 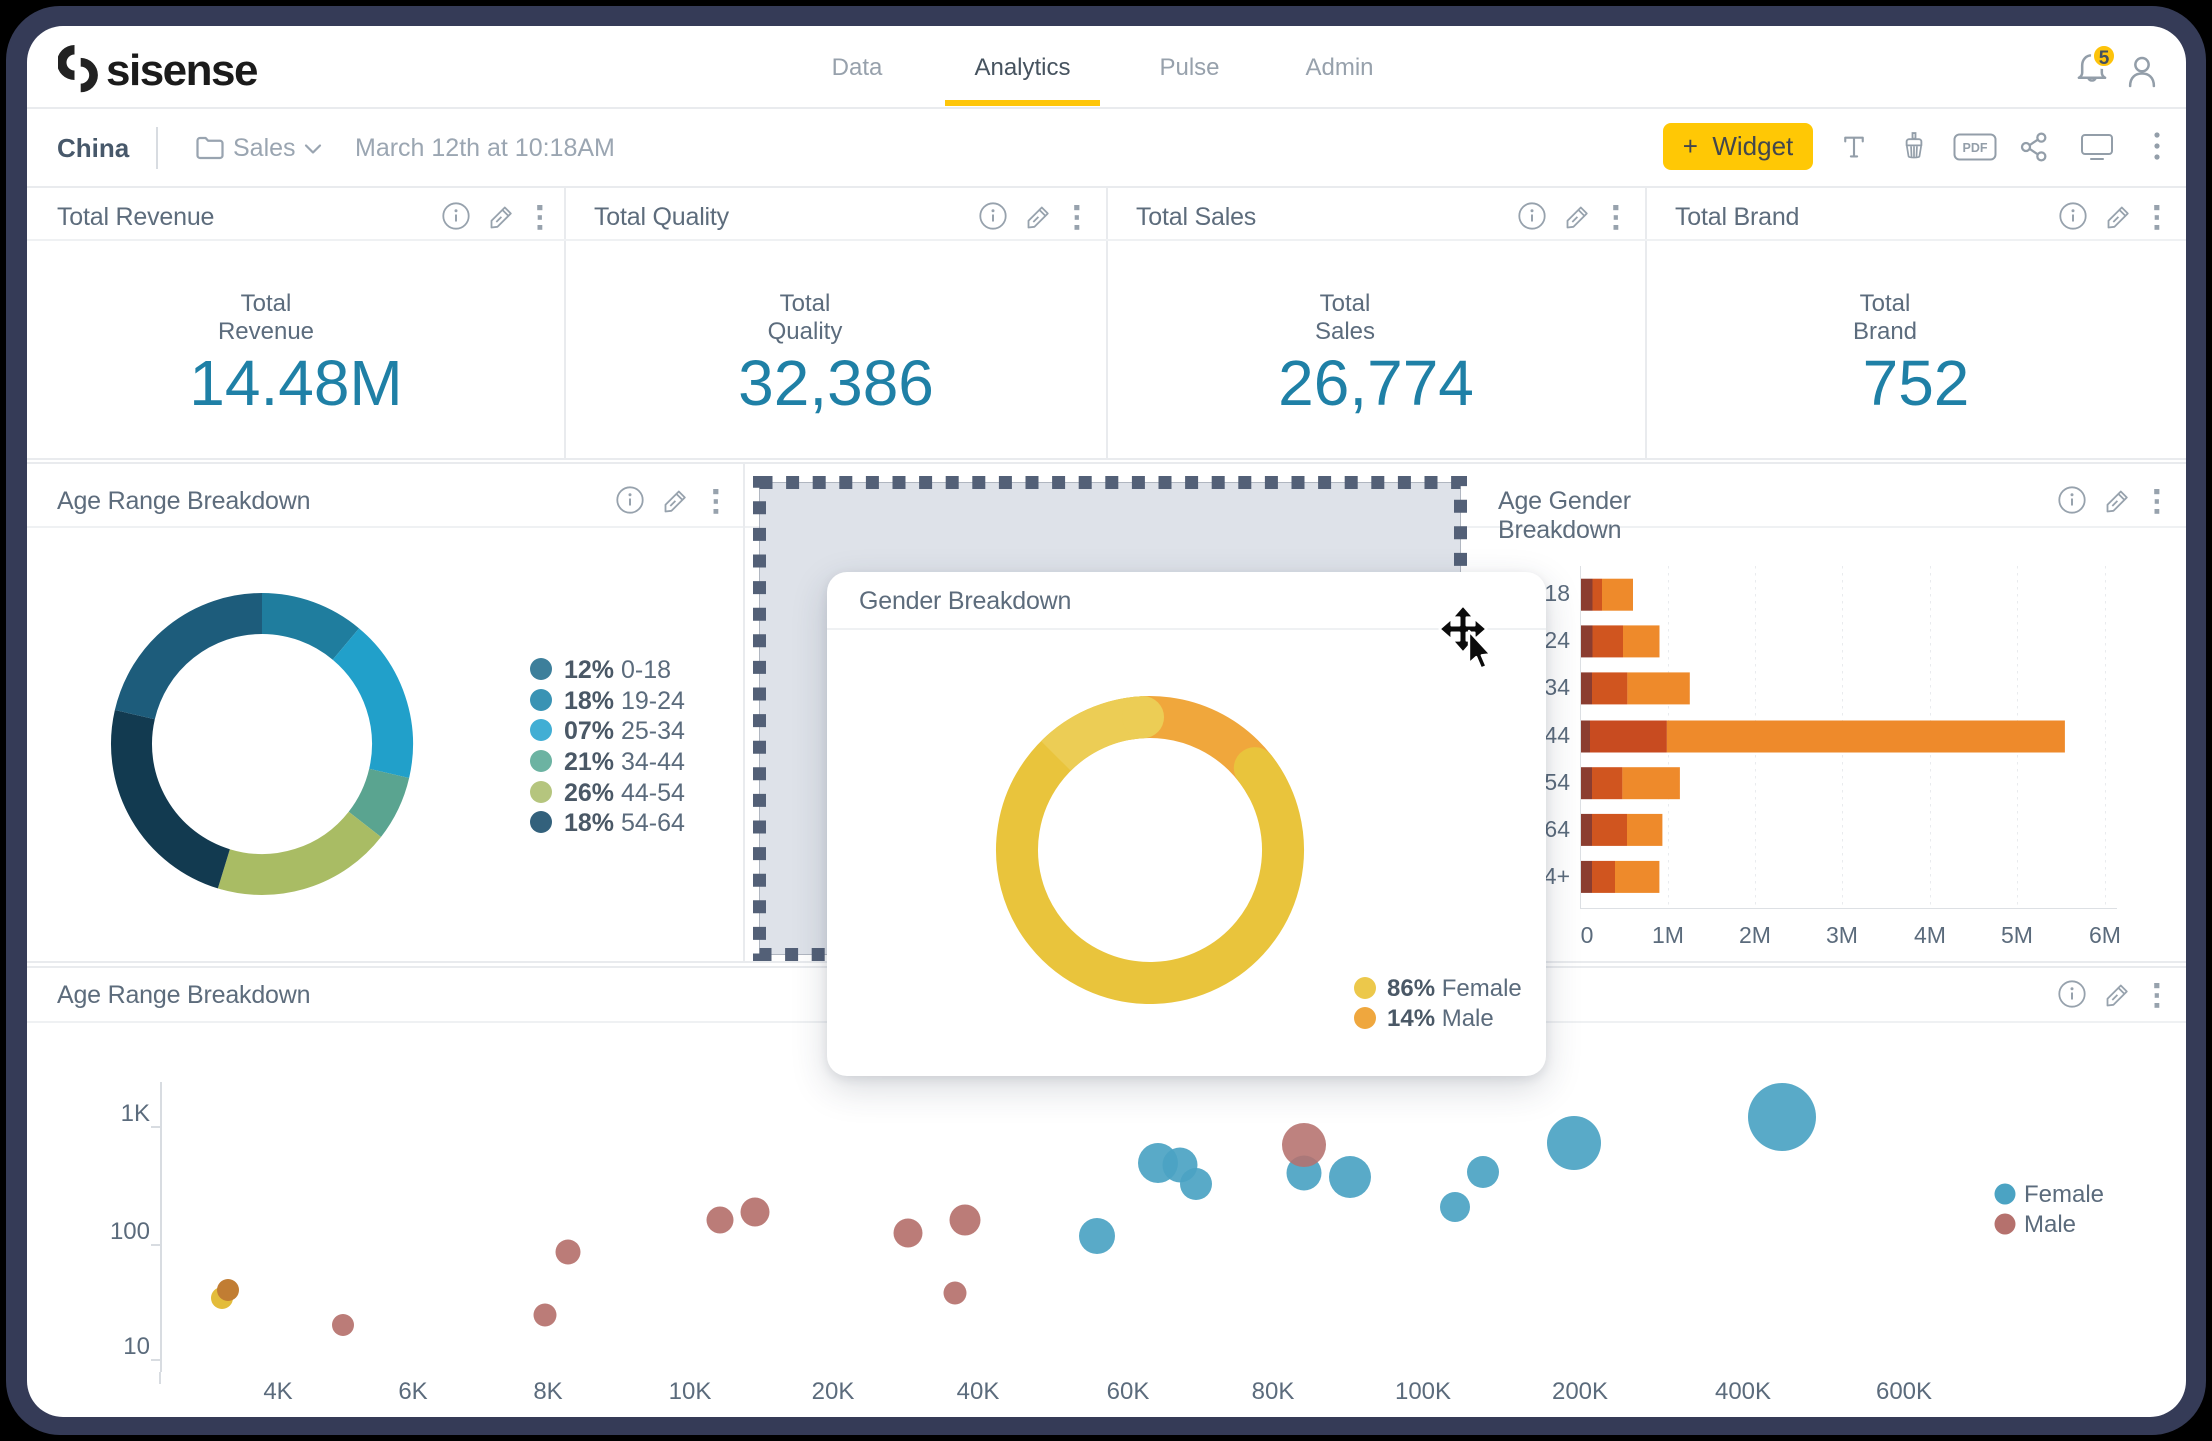 What do you see at coordinates (624, 762) in the screenshot?
I see `svg-text: 21% 34-44` at bounding box center [624, 762].